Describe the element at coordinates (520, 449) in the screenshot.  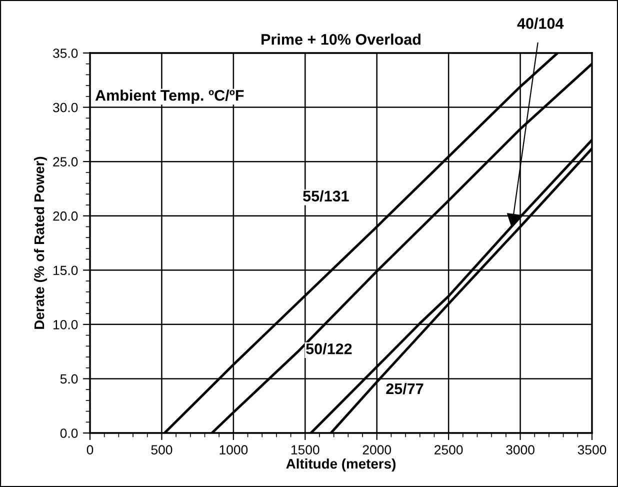
I see `x-tick-label: 3000` at that location.